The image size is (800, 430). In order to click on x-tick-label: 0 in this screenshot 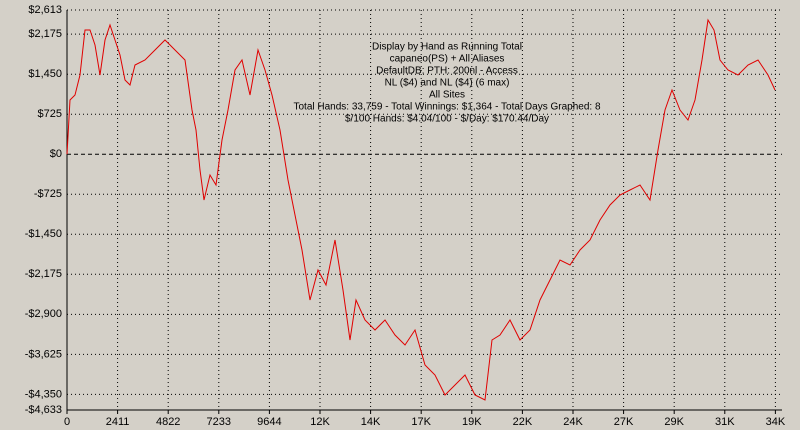, I will do `click(67, 422)`.